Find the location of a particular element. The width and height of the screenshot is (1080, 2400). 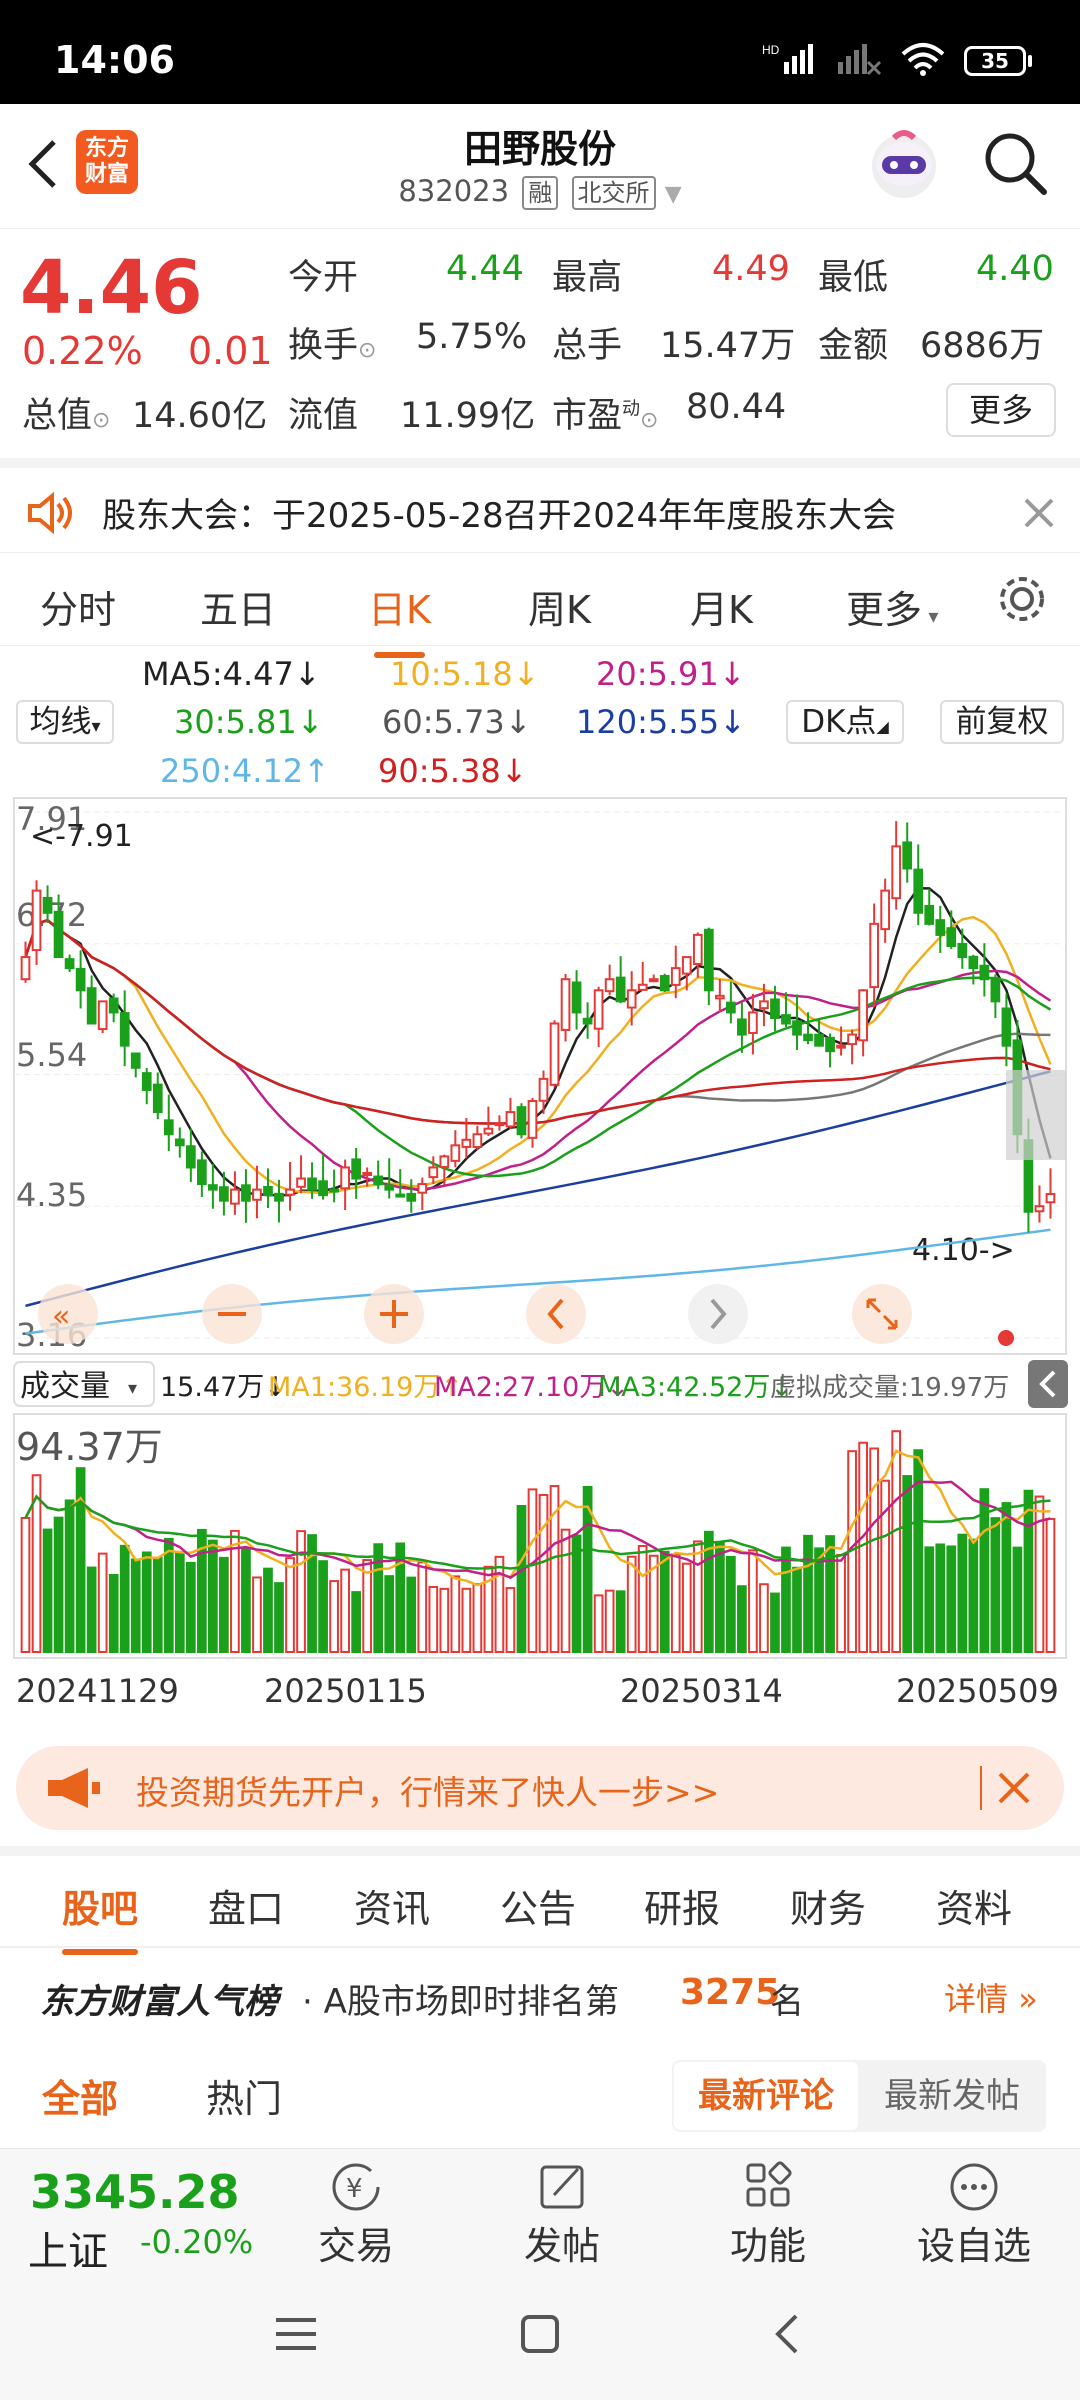

trade-button: ¥ 交易 is located at coordinates (356, 2210).